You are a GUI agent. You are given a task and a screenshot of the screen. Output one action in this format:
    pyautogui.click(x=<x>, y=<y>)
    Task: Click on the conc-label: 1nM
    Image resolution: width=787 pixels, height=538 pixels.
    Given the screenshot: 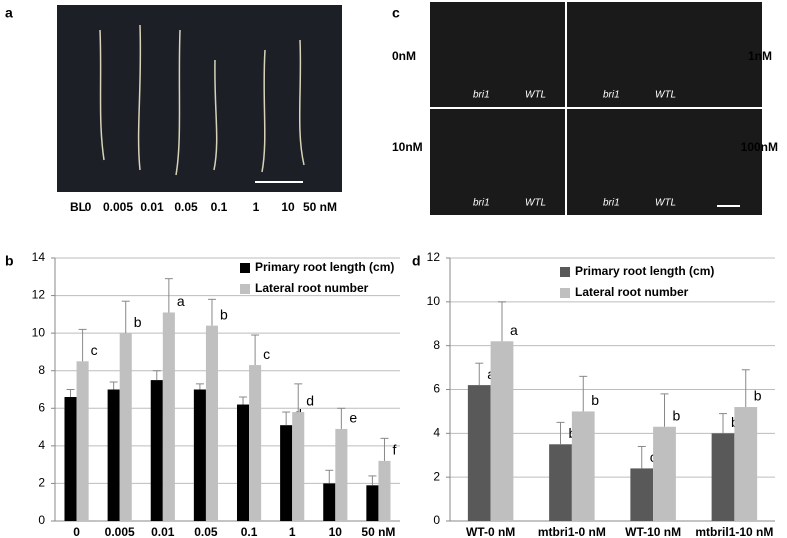 What is the action you would take?
    pyautogui.click(x=760, y=56)
    